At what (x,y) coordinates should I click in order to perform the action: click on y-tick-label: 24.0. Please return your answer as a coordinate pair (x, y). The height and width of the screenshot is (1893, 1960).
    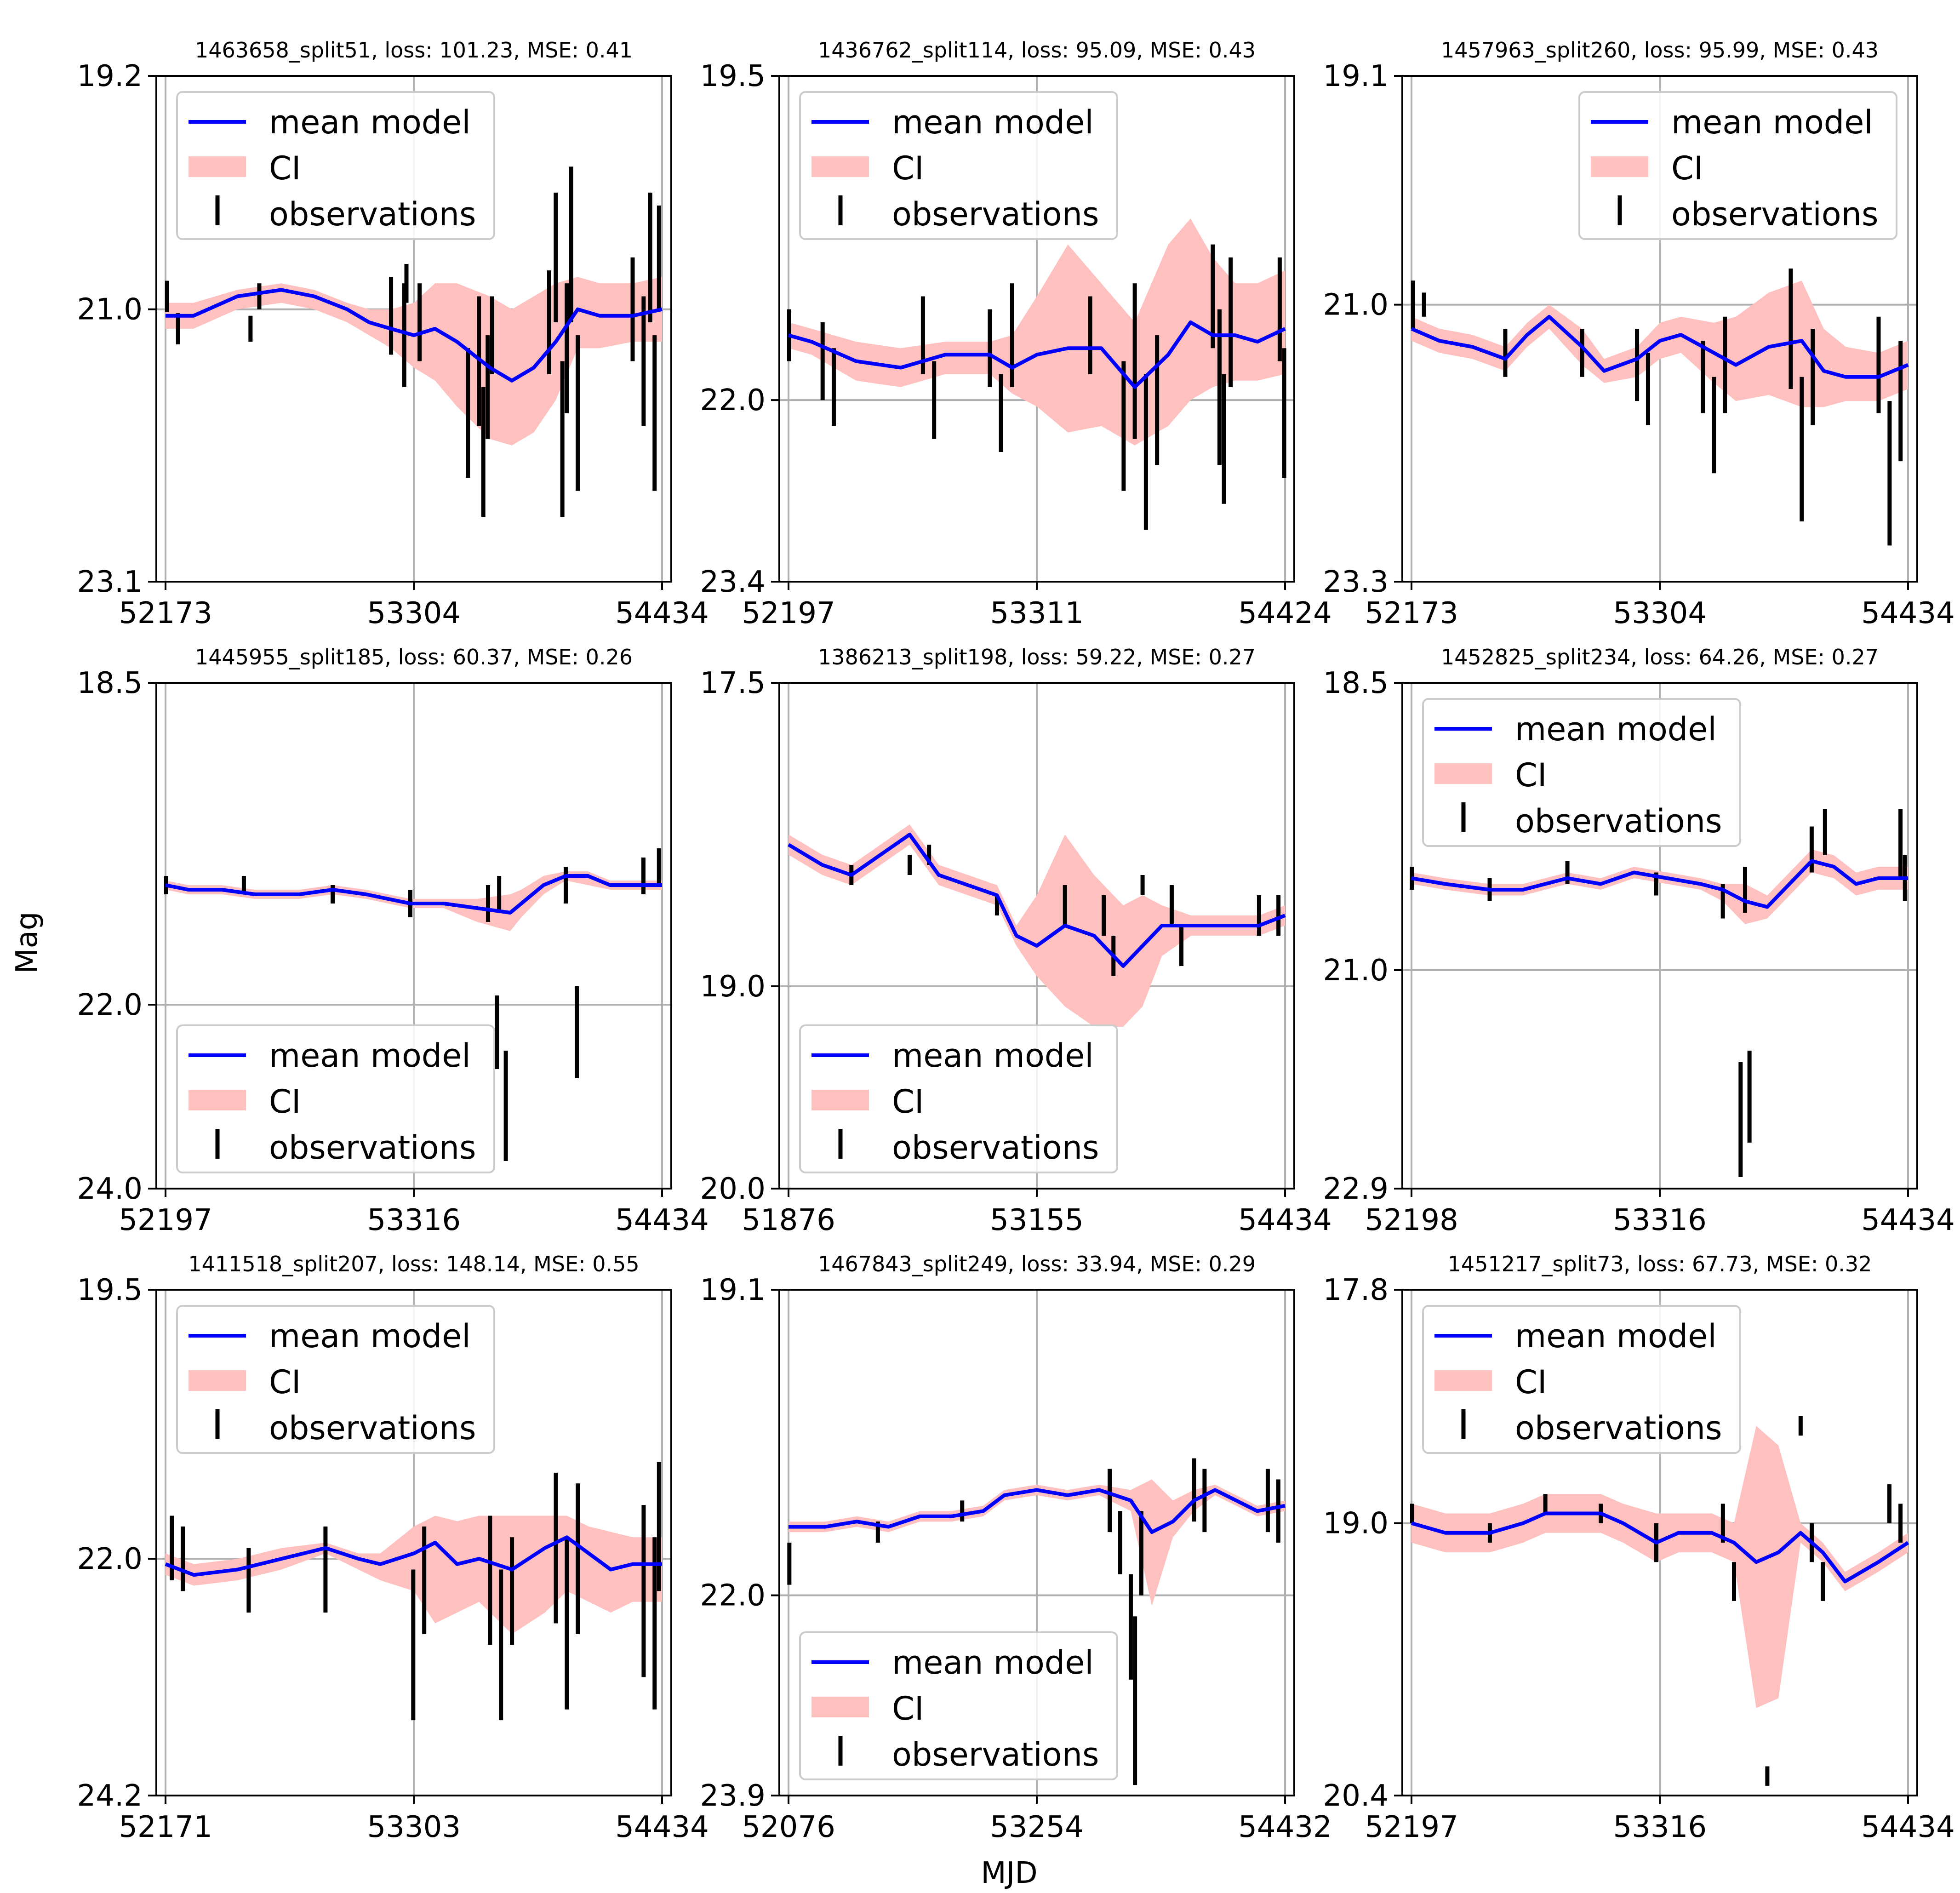
    Looking at the image, I should click on (110, 1189).